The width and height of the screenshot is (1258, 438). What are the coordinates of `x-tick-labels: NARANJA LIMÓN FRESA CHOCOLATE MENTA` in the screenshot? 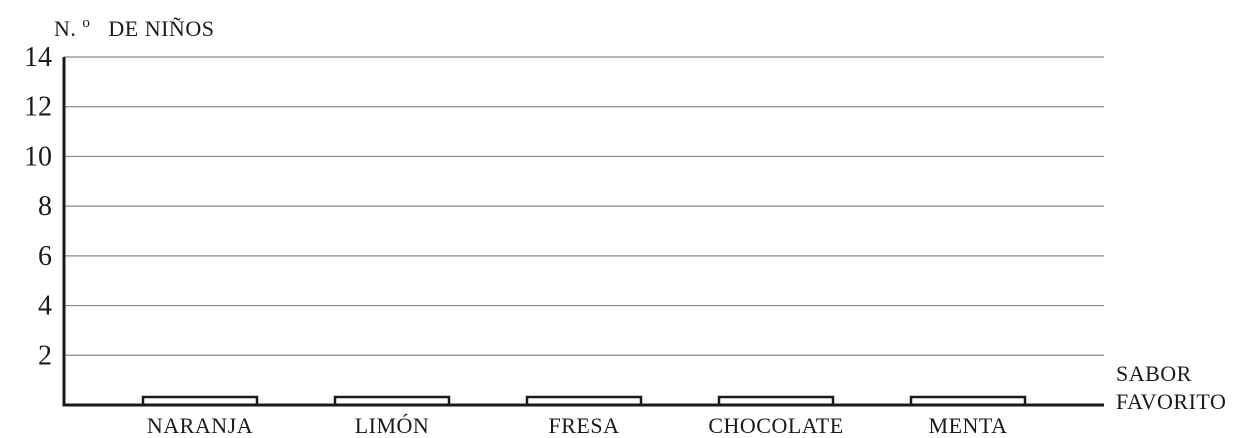 It's located at (577, 425).